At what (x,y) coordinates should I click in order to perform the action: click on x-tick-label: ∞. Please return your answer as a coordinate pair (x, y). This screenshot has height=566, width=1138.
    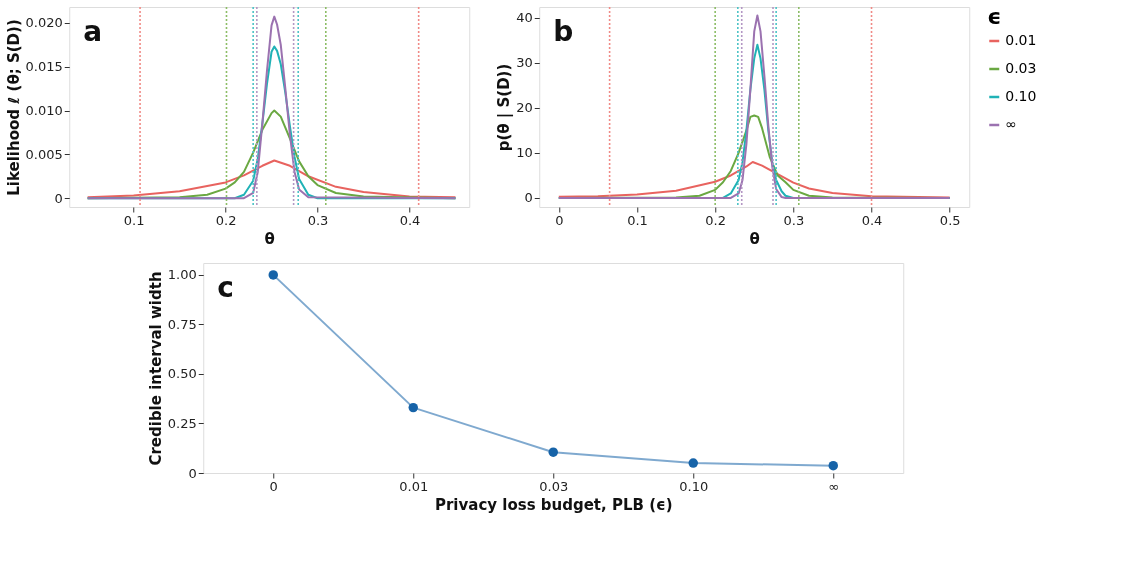
    Looking at the image, I should click on (834, 486).